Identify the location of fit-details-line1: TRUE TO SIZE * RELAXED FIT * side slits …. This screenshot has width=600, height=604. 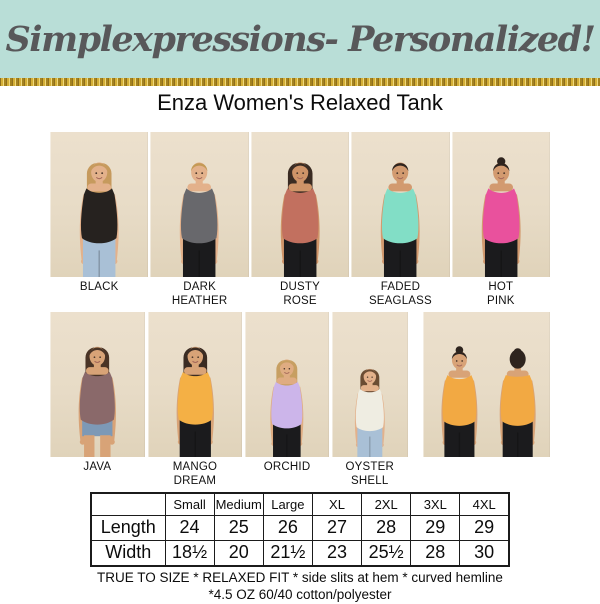
(300, 577).